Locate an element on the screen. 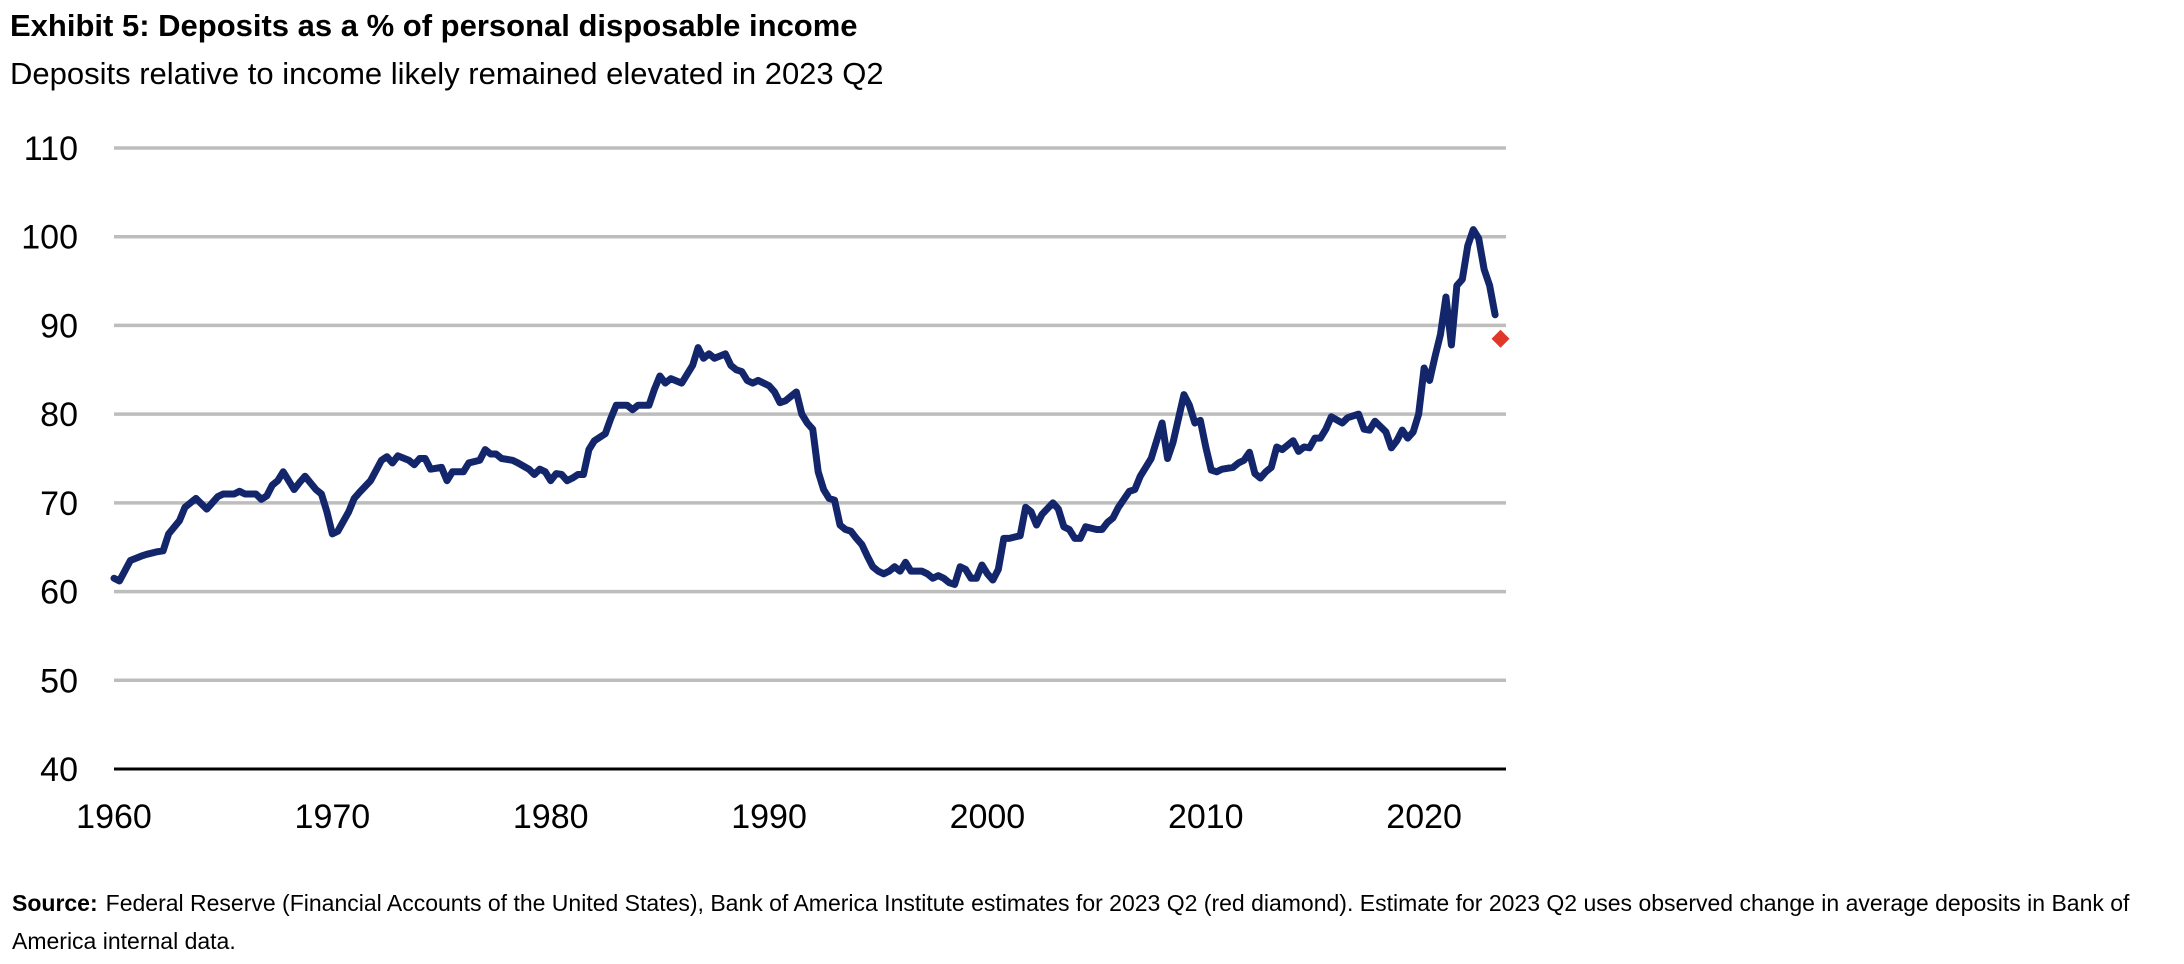 The image size is (2184, 964). y-tick-label: 50 is located at coordinates (59, 681).